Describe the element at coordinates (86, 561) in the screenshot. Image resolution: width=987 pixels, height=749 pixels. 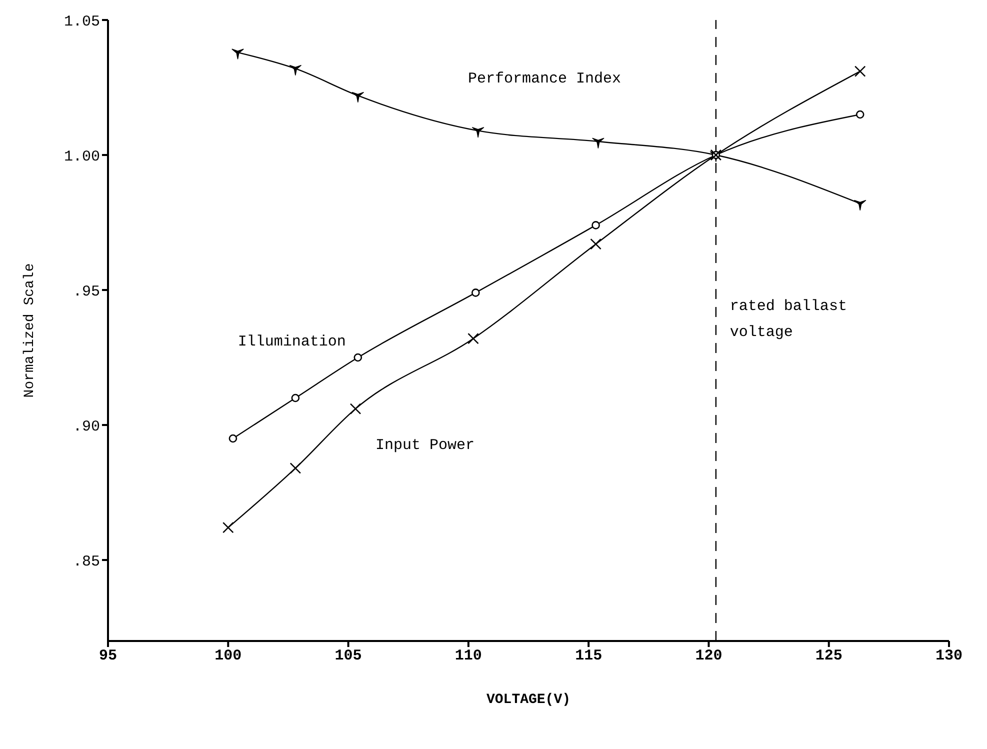
I see `y-tick-label: .85` at that location.